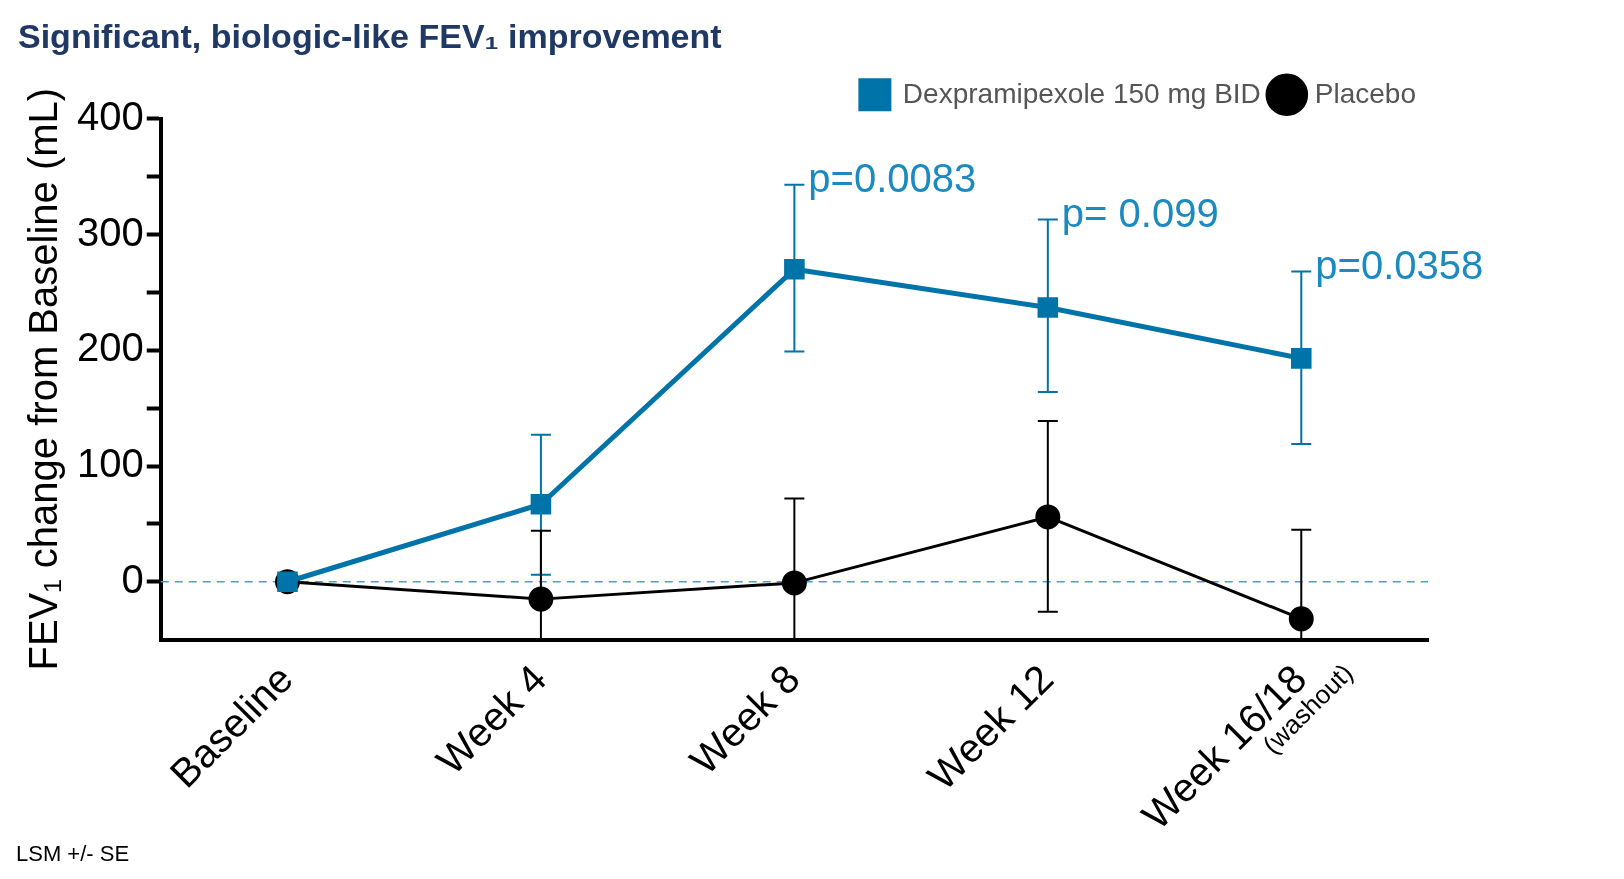 The image size is (1624, 879). I want to click on text: LSM +/- SE, so click(73, 854).